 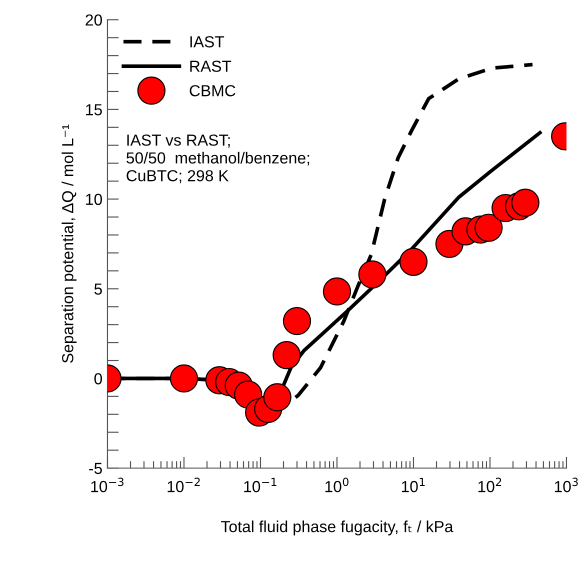 I want to click on y-tick-label: 15, so click(x=94, y=110).